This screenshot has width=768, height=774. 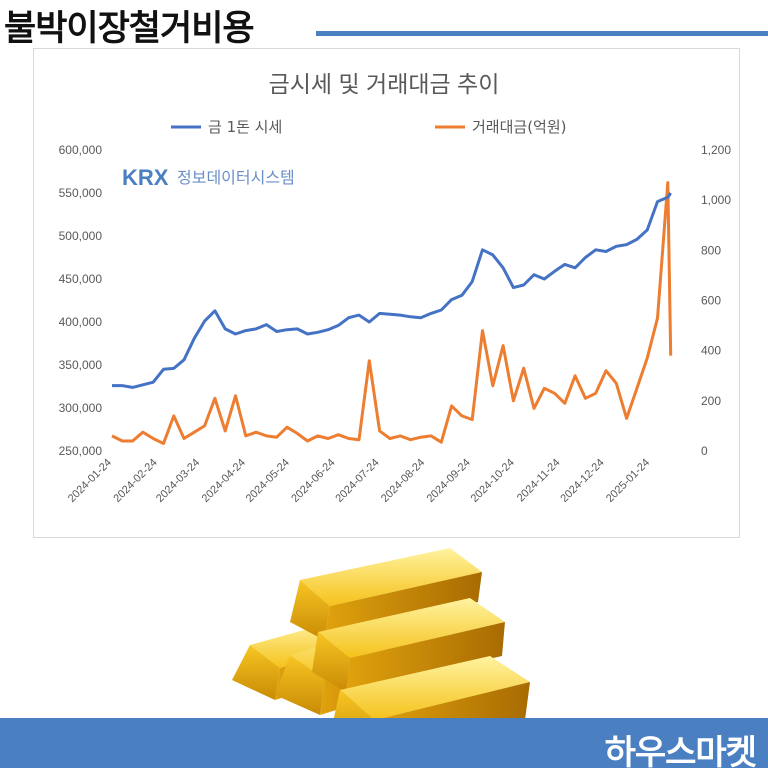 I want to click on header-divider, so click(x=542, y=33).